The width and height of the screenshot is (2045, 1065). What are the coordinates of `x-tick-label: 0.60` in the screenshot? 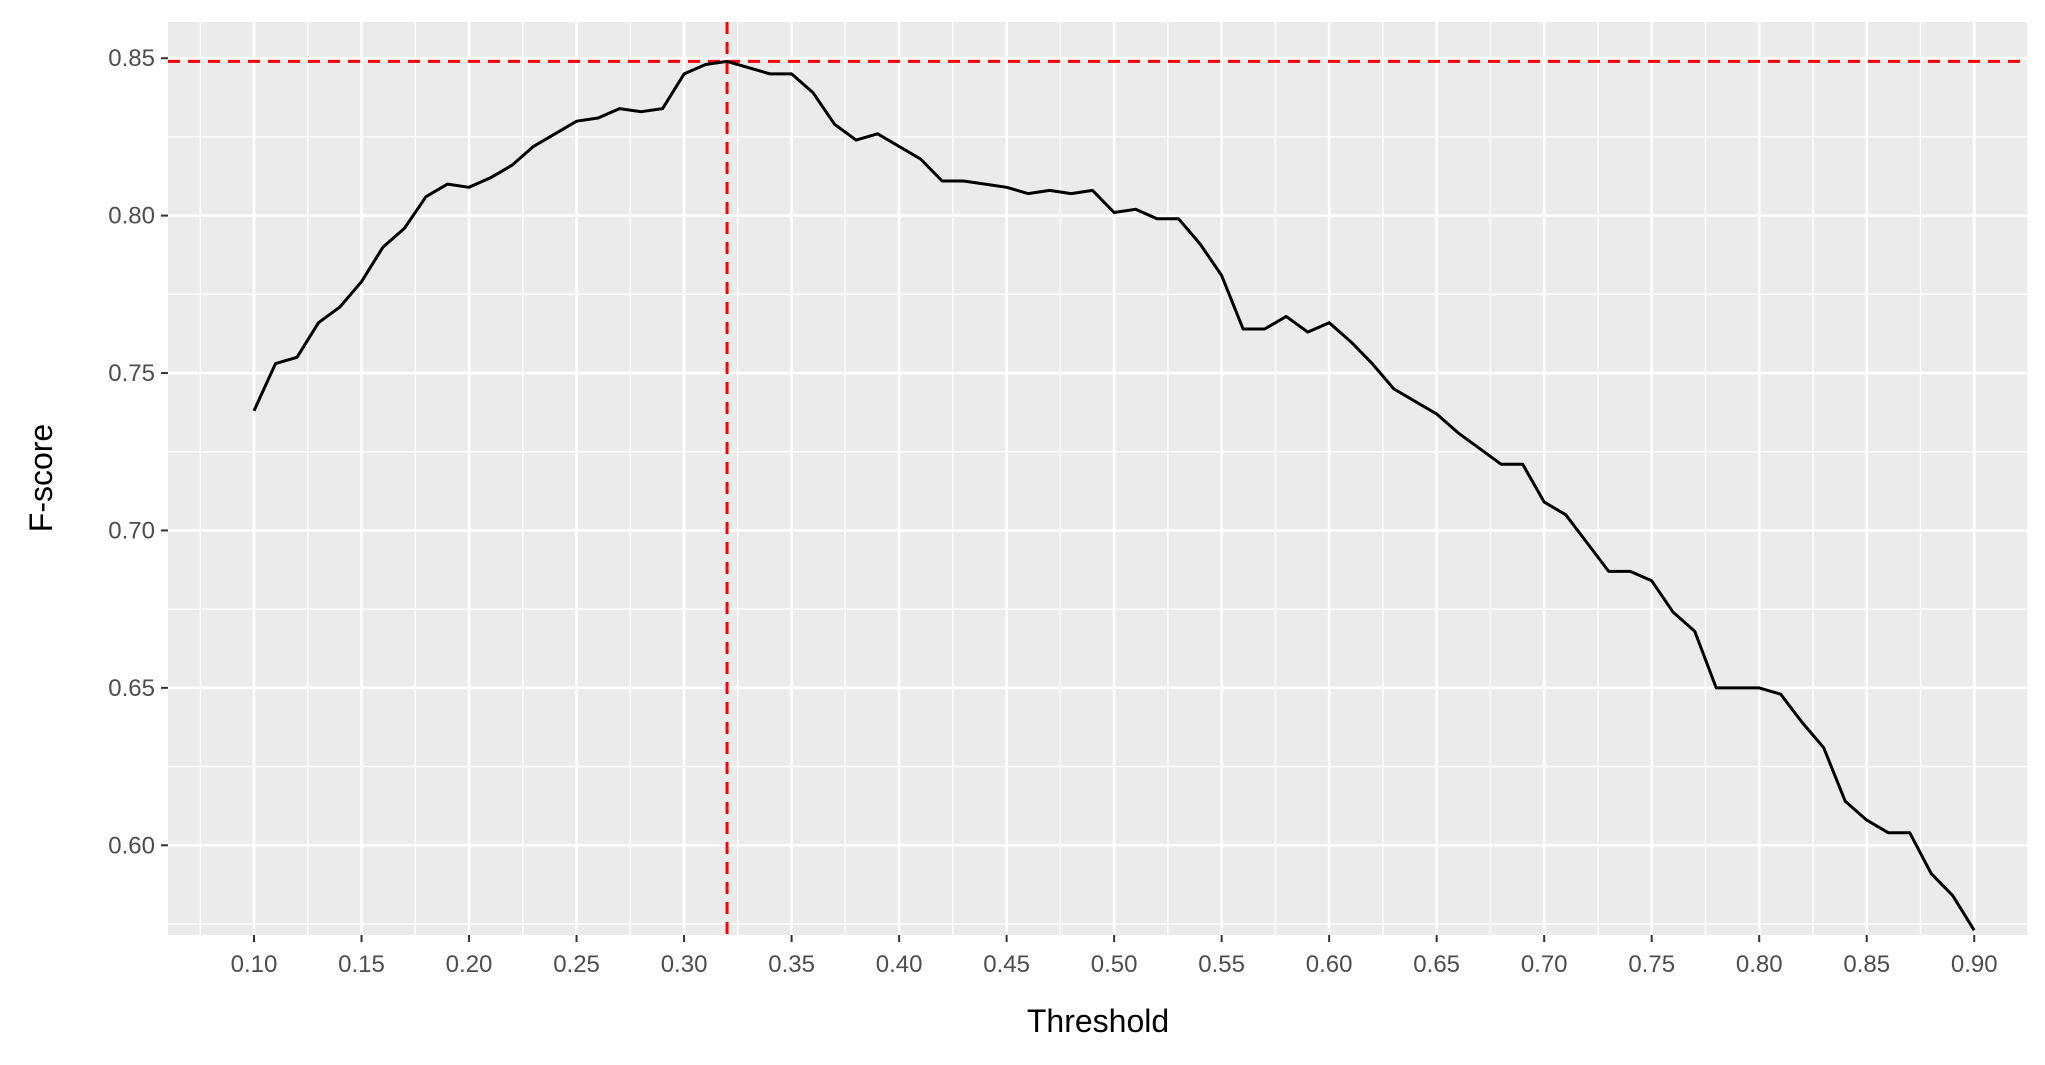 It's located at (1329, 964).